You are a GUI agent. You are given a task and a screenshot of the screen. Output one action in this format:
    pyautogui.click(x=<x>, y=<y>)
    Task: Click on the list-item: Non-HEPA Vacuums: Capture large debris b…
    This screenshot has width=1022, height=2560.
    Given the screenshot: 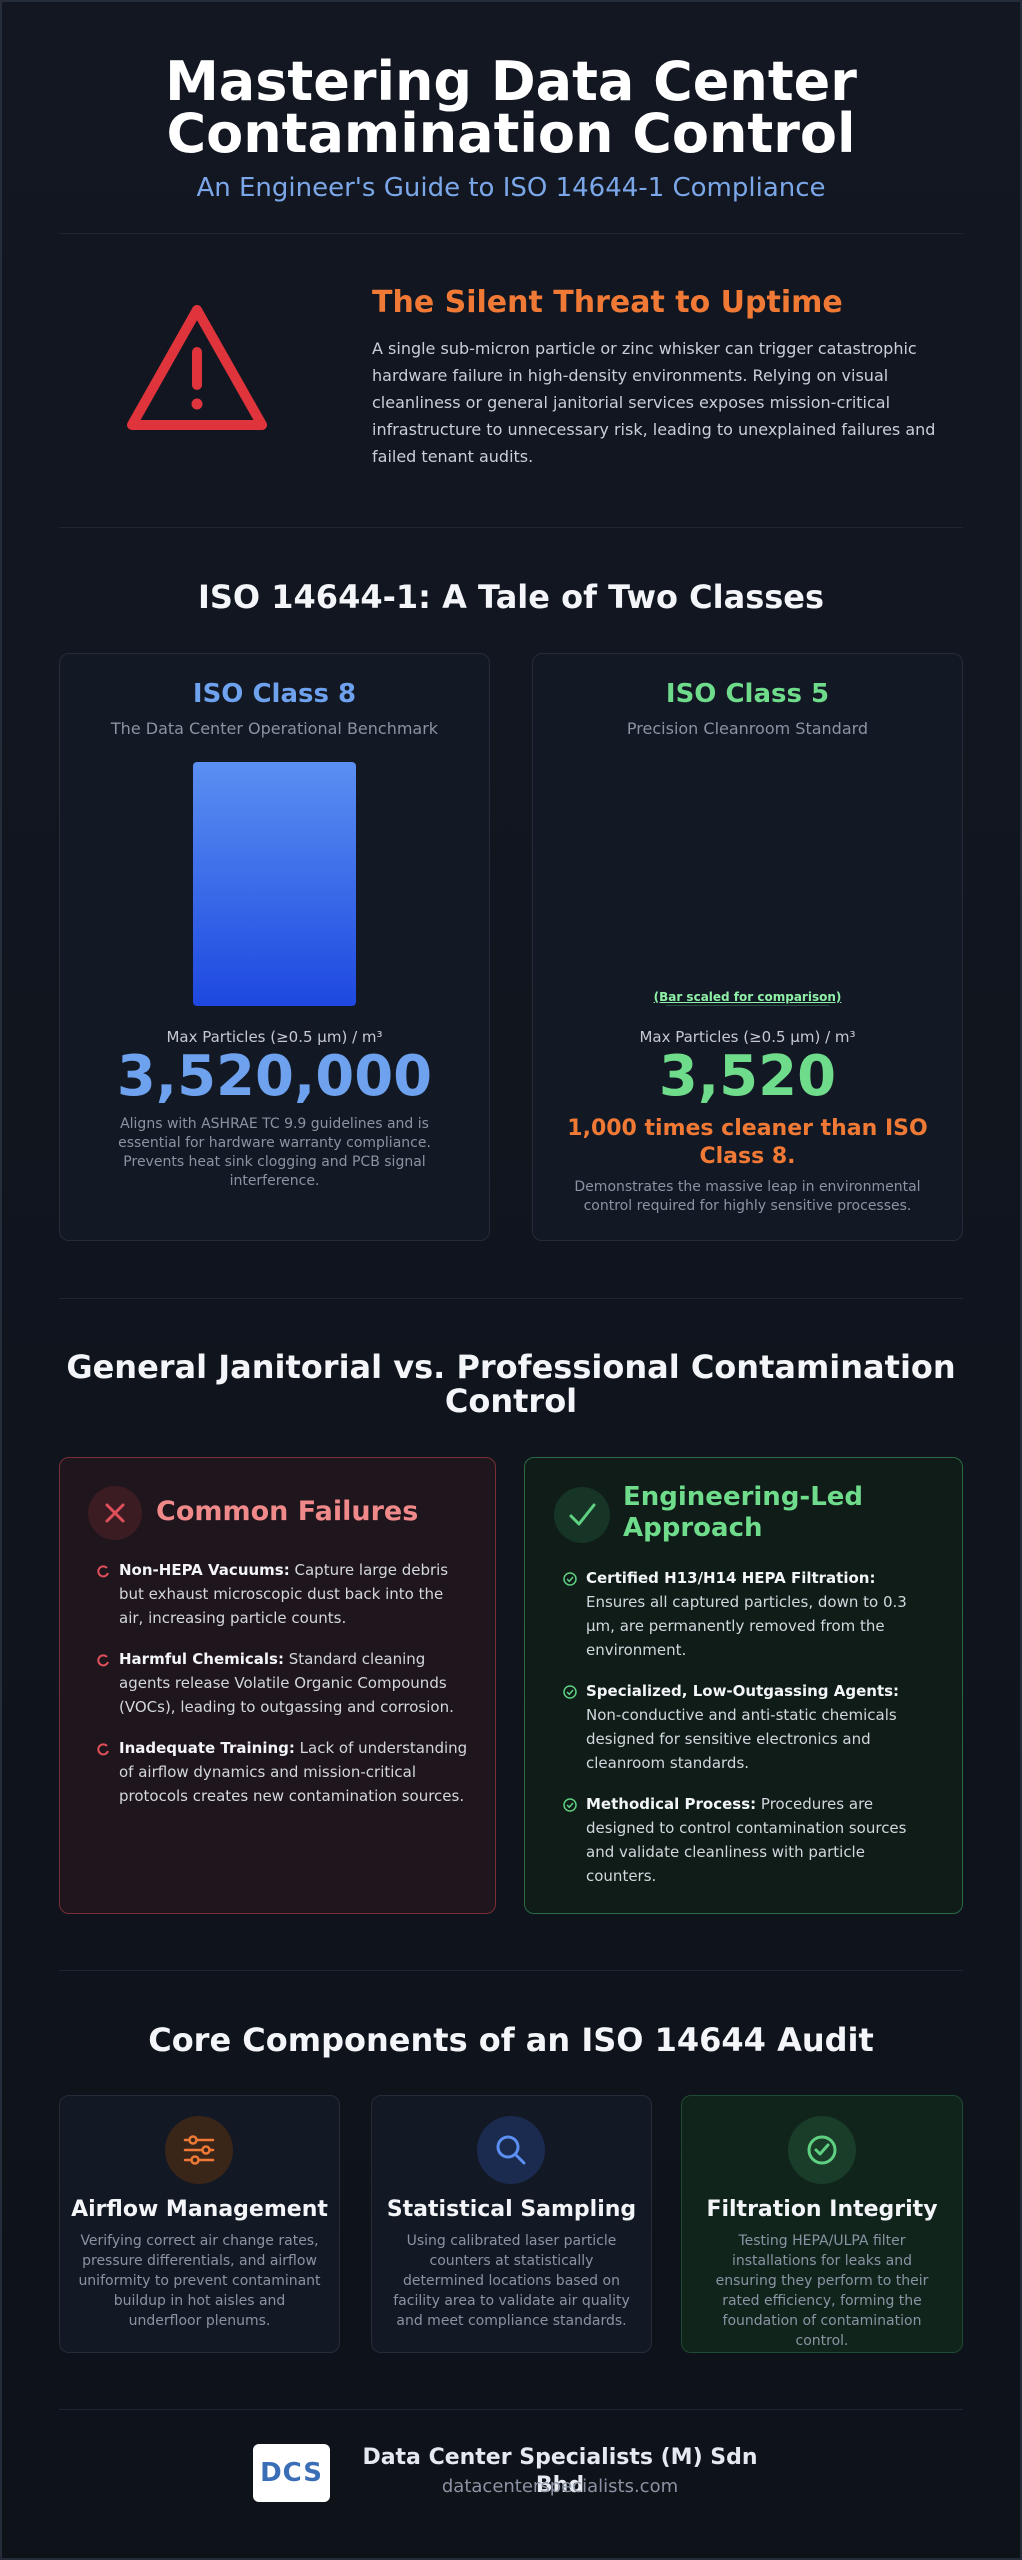 What is the action you would take?
    pyautogui.click(x=283, y=1594)
    